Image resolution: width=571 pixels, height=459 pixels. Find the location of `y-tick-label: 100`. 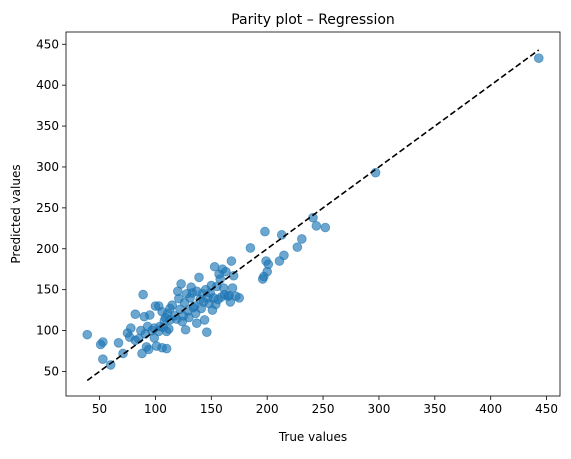

y-tick-label: 100 is located at coordinates (47, 331).